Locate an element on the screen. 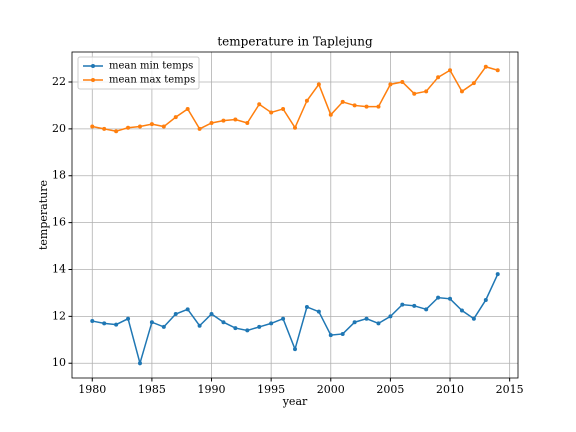 The width and height of the screenshot is (576, 432). legend-label: mean max temps is located at coordinates (152, 80).